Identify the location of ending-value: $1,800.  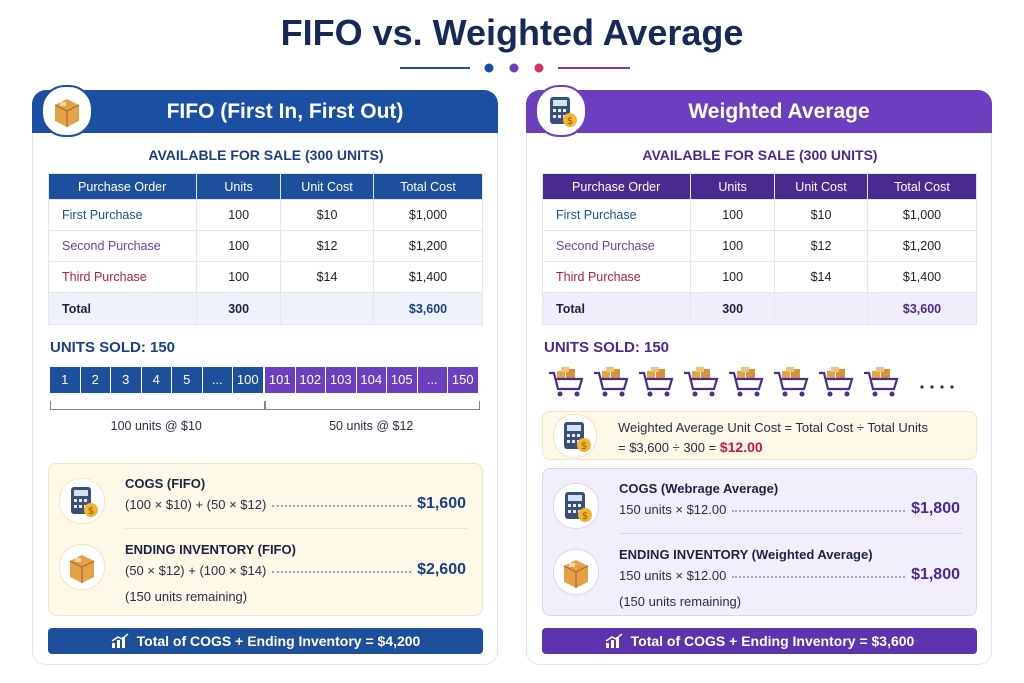
(935, 574).